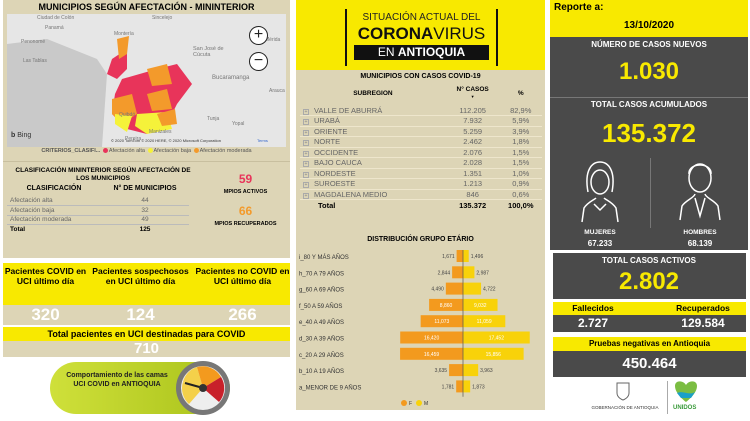  Describe the element at coordinates (196, 151) in the screenshot. I see `moderate-dot-icon` at that location.